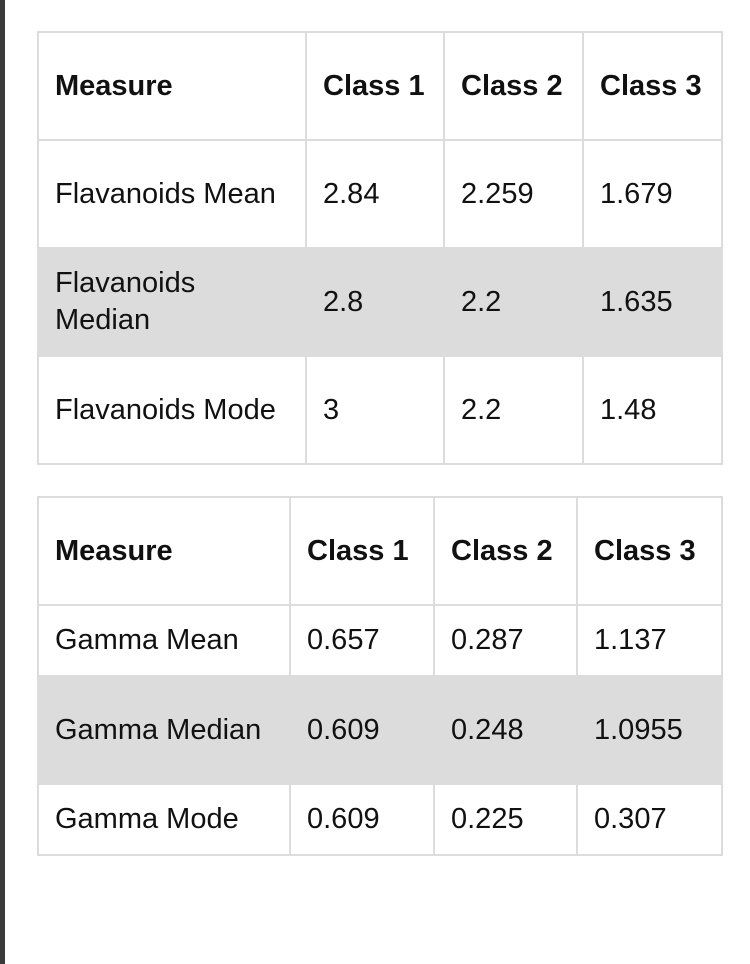  What do you see at coordinates (505, 730) in the screenshot?
I see `value-cell: 0.248` at bounding box center [505, 730].